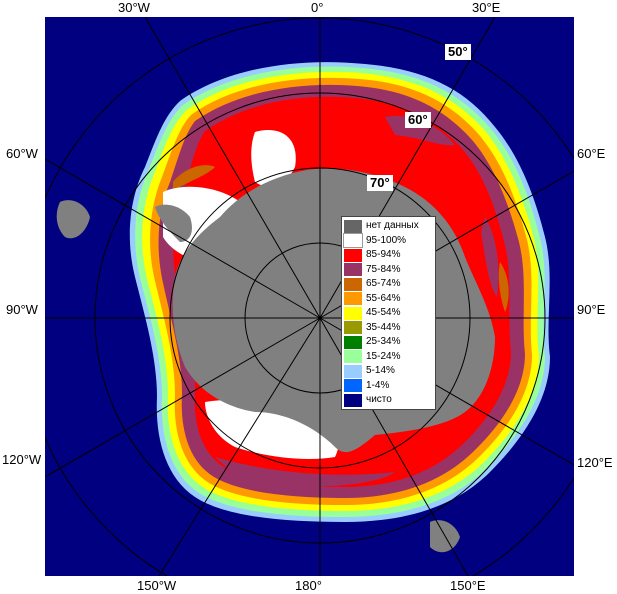 This screenshot has height=594, width=617. Describe the element at coordinates (383, 255) in the screenshot. I see `legend-label: 85-94%` at that location.